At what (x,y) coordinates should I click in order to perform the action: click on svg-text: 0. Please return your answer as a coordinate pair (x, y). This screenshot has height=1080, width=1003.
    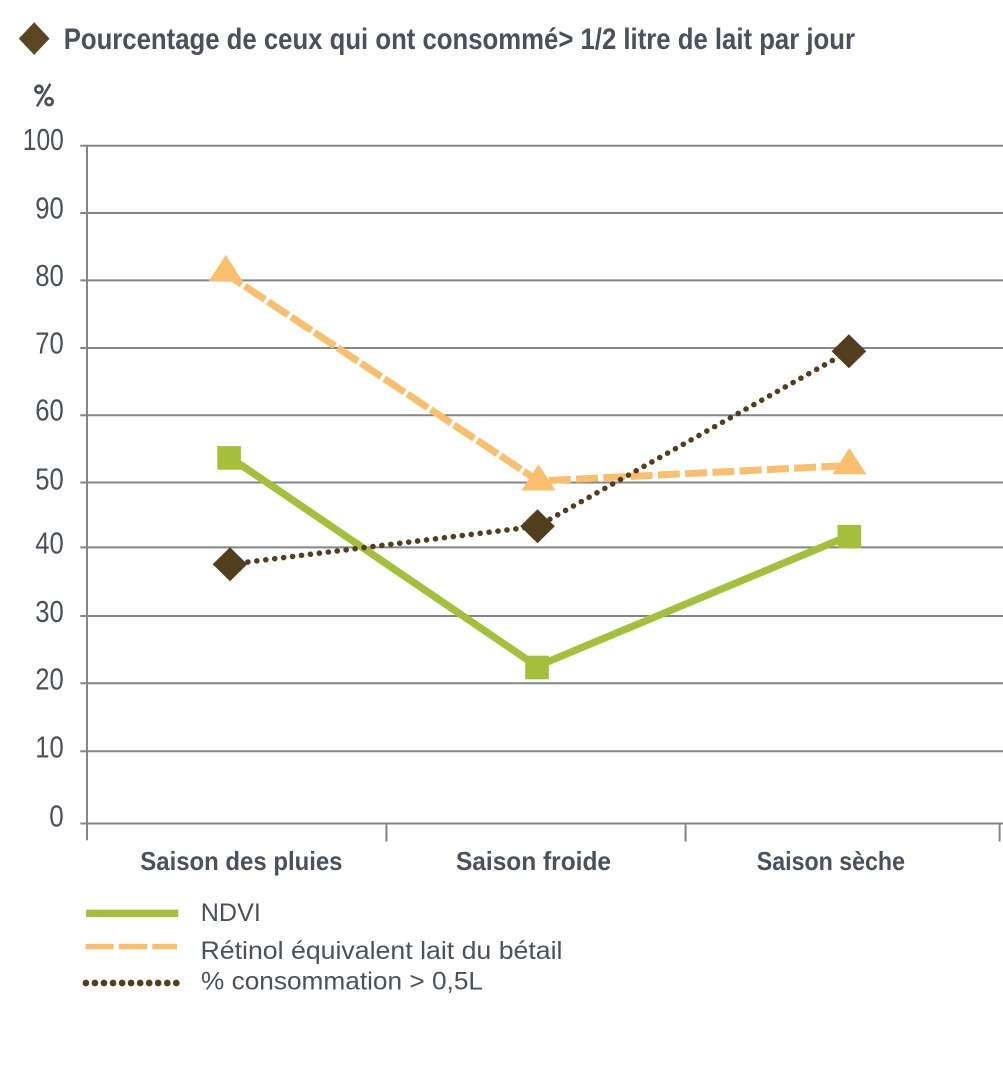
    Looking at the image, I should click on (56, 816).